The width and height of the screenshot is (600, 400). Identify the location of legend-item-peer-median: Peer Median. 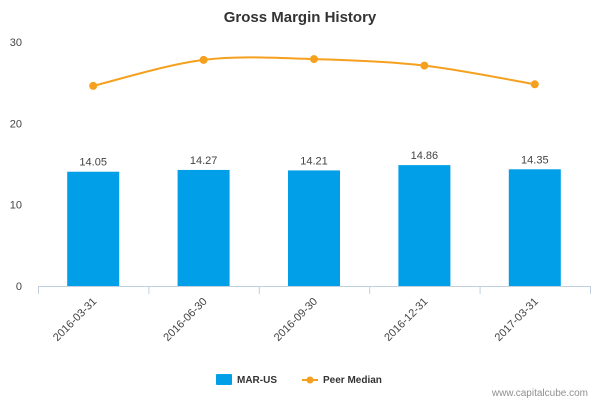
(342, 380).